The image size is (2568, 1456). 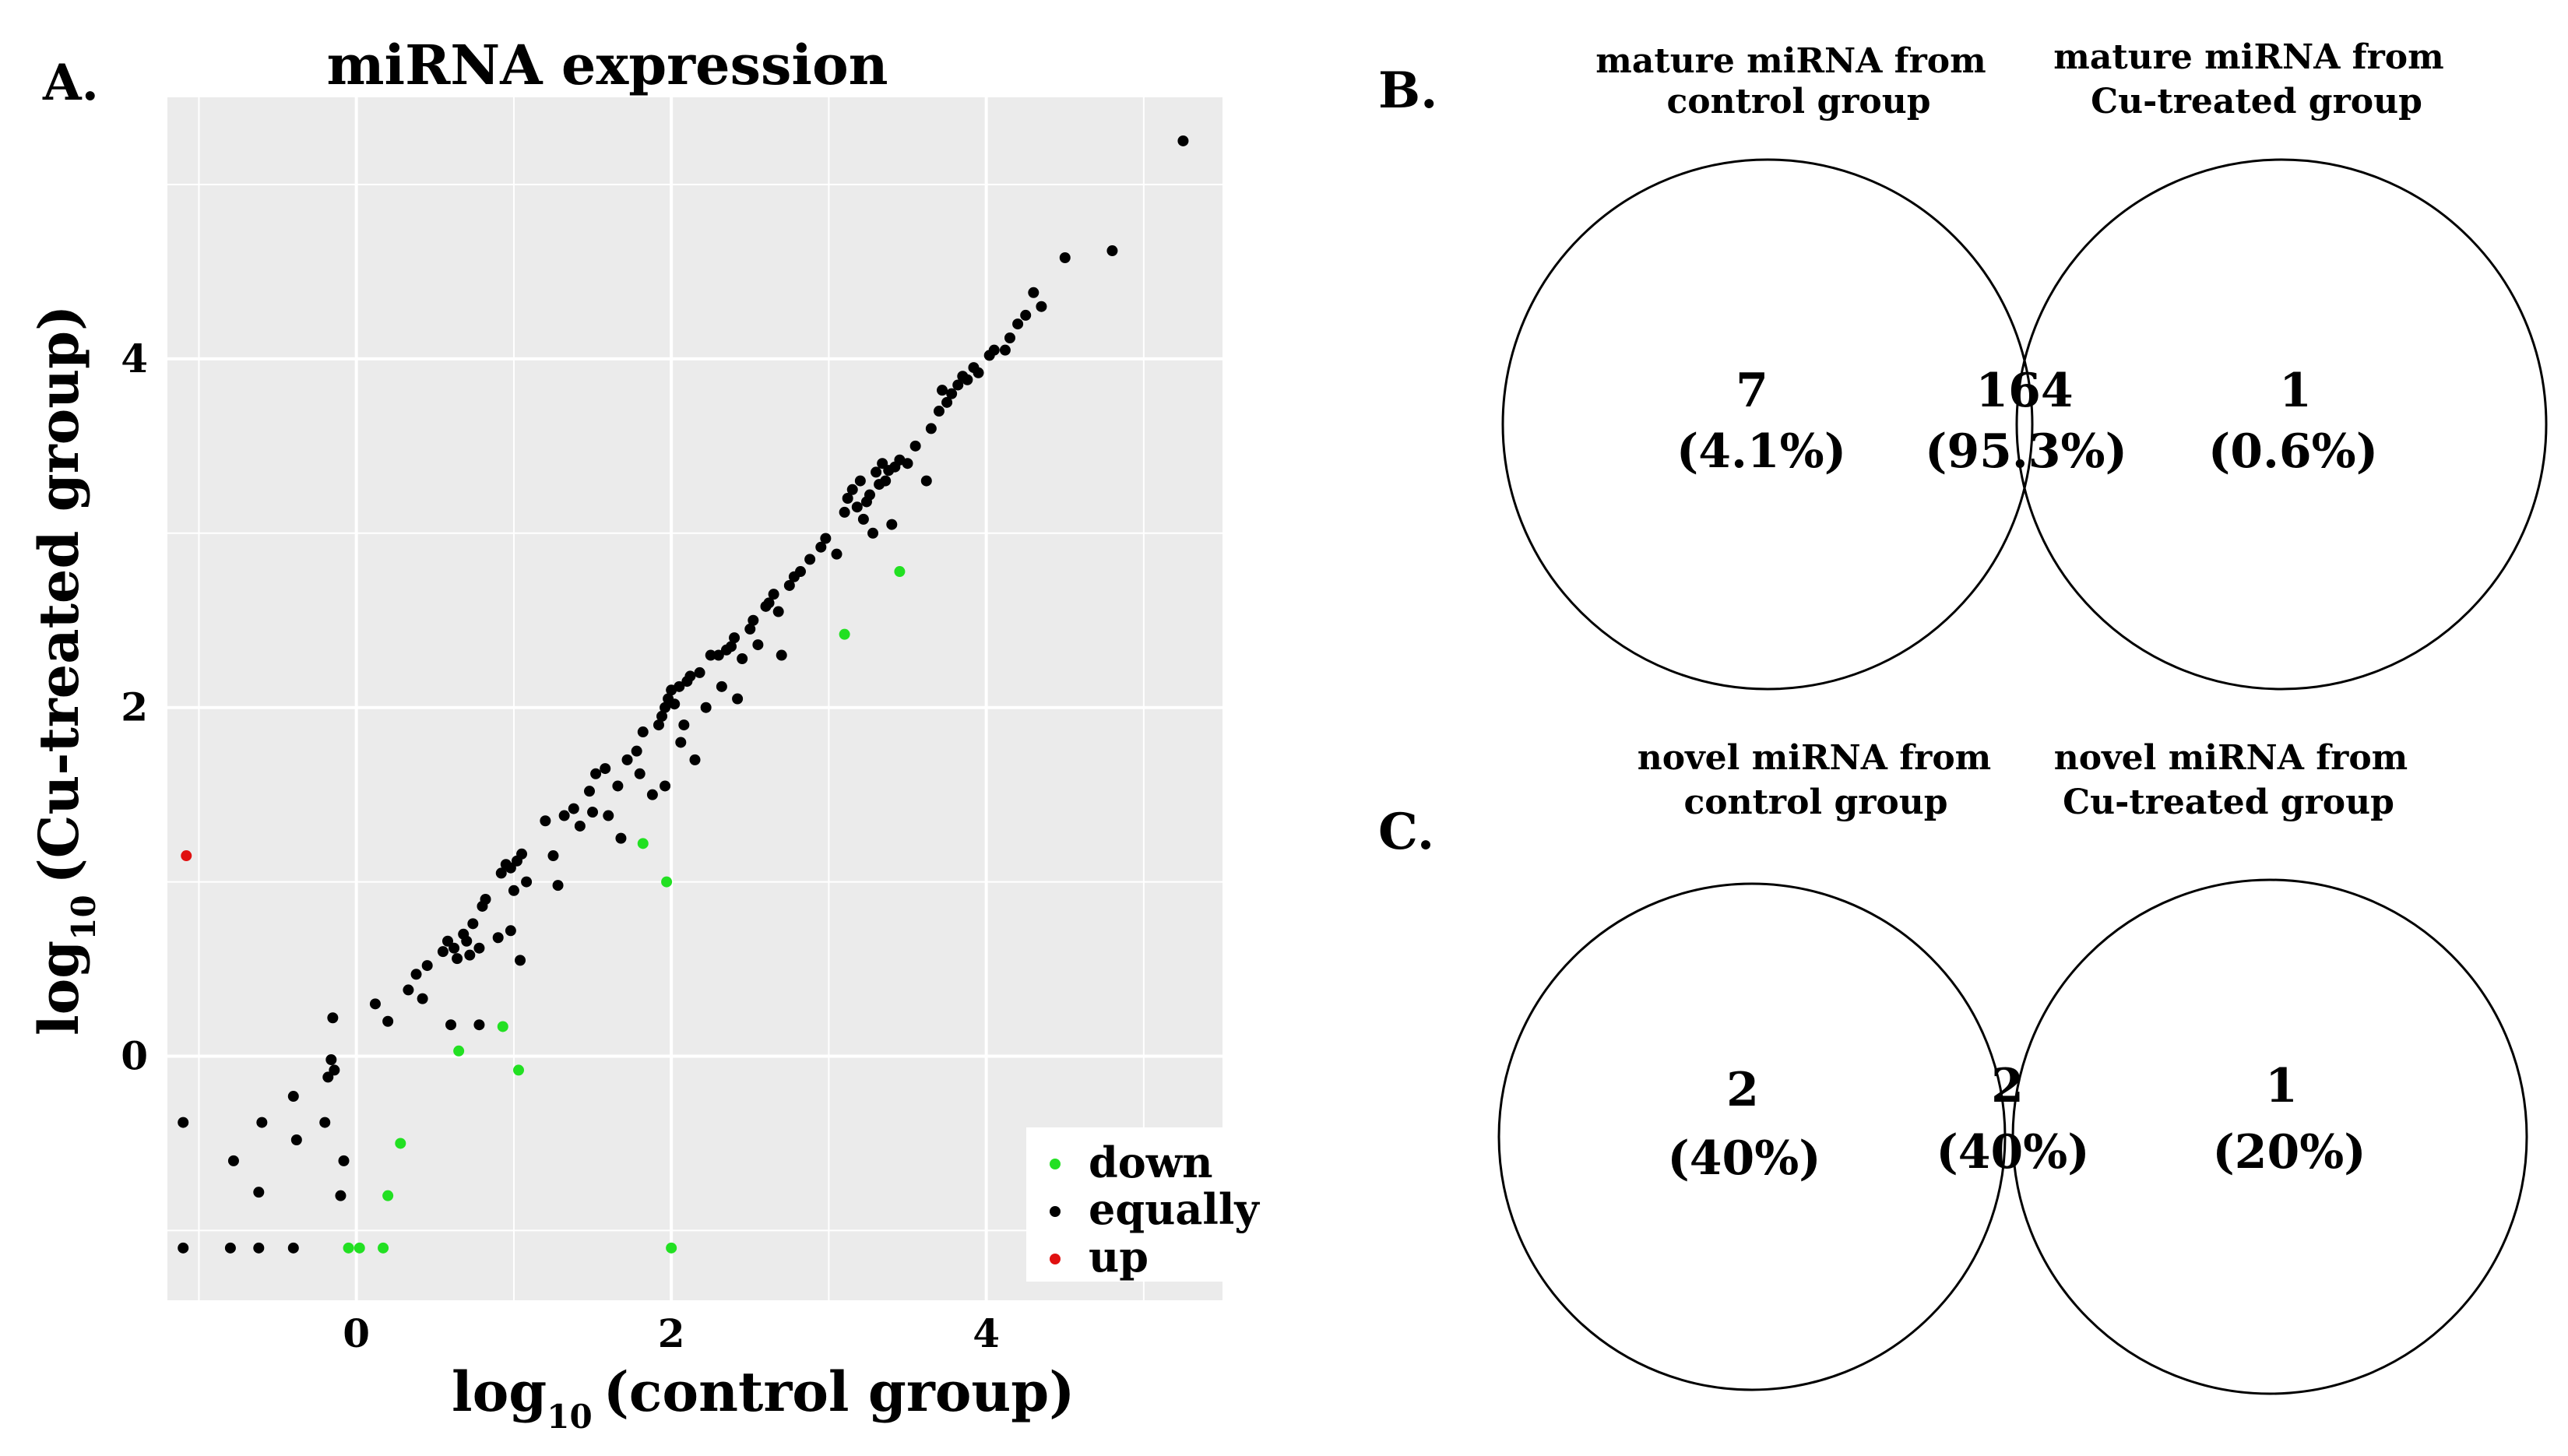 I want to click on plot-title: miRNA expression, so click(x=607, y=65).